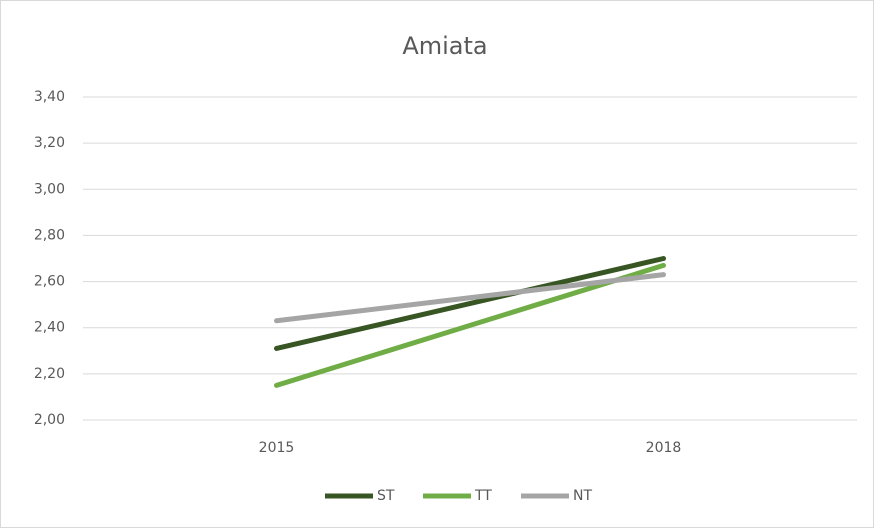 The width and height of the screenshot is (874, 528). Describe the element at coordinates (49, 420) in the screenshot. I see `y-tick-label: 2,00` at that location.